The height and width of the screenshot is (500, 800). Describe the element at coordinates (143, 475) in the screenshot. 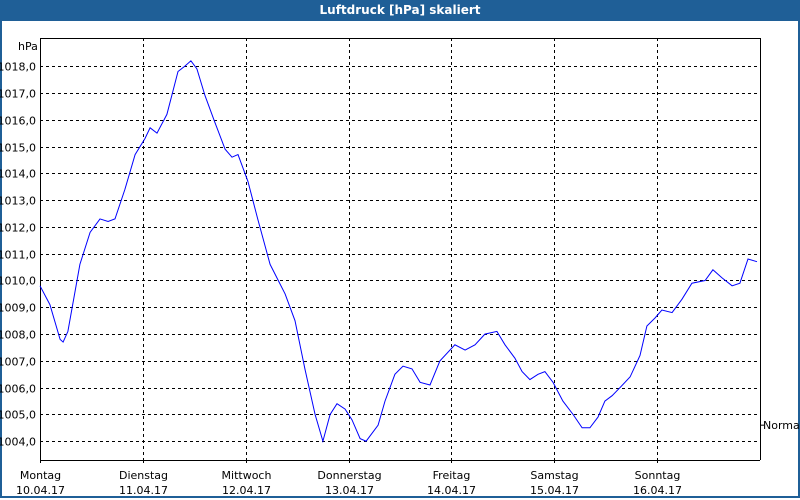

I see `x-tick-day: Dienstag` at that location.